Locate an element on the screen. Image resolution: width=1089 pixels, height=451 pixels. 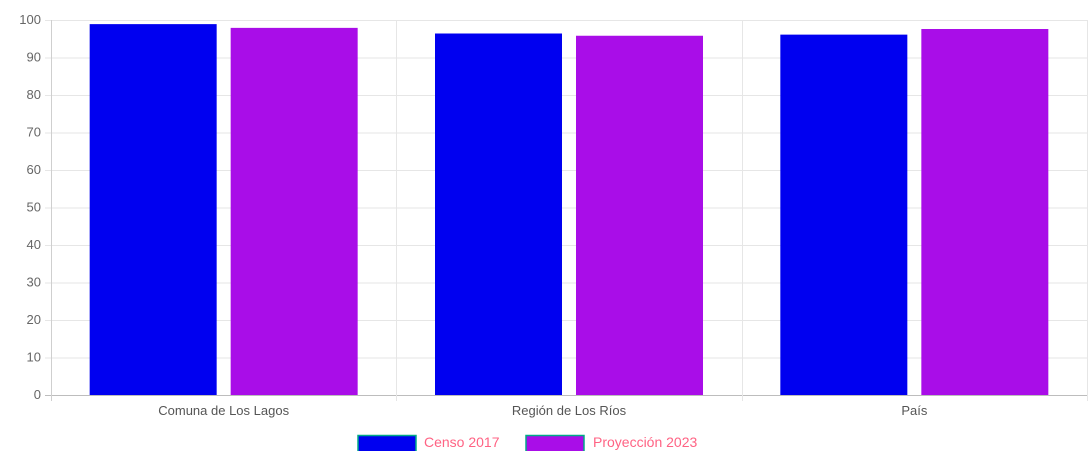
y-tick-label: 90 is located at coordinates (34, 57).